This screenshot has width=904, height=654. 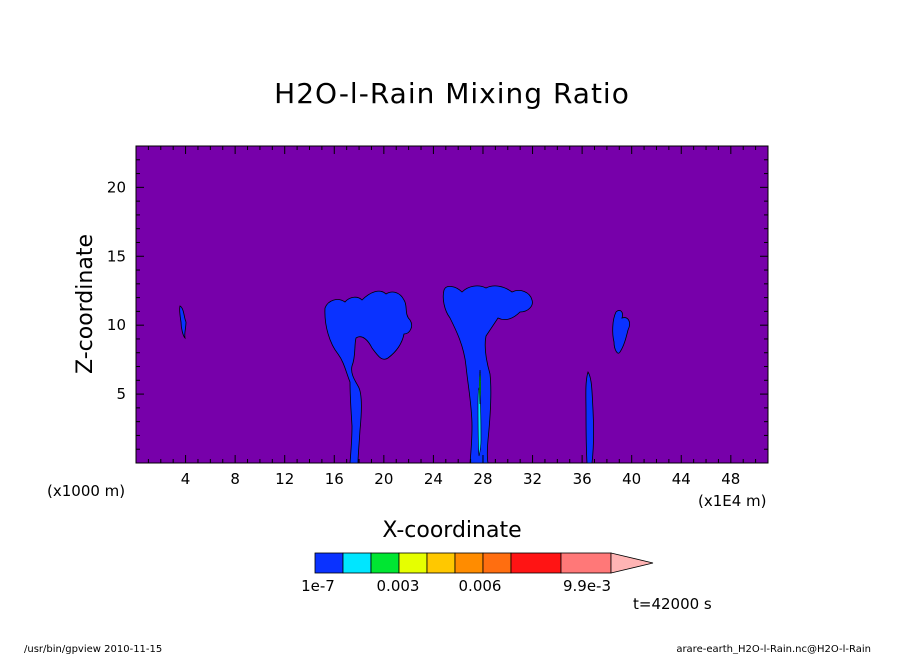 What do you see at coordinates (186, 479) in the screenshot?
I see `x-tick-label: 4` at bounding box center [186, 479].